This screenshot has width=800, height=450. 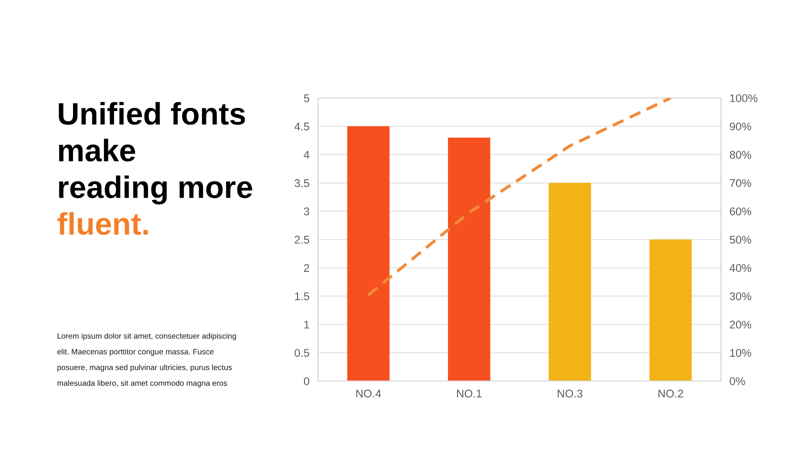 What do you see at coordinates (741, 154) in the screenshot?
I see `y2-tick-label: 80%` at bounding box center [741, 154].